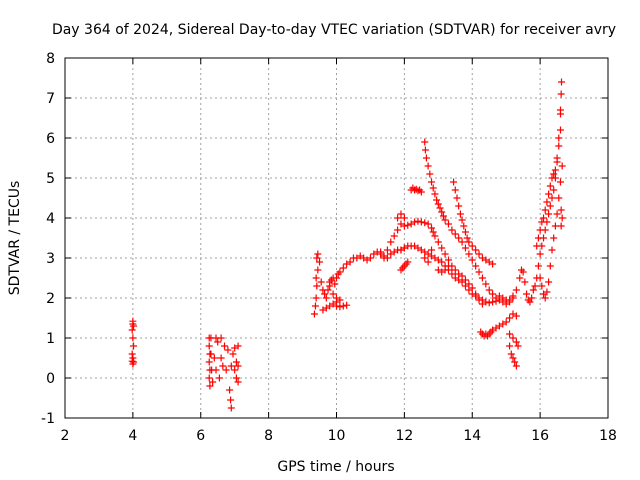  I want to click on y-tick-label: 0, so click(50, 379).